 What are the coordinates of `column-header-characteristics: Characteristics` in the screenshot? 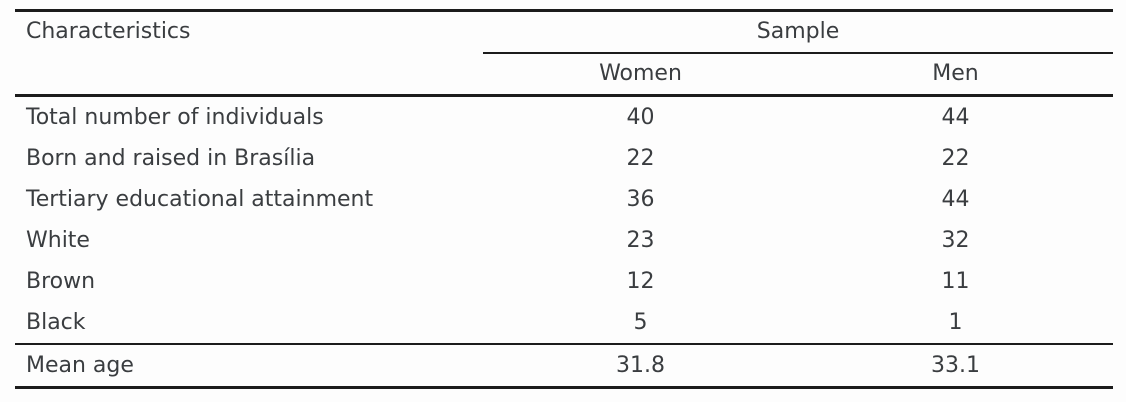 It's located at (249, 53).